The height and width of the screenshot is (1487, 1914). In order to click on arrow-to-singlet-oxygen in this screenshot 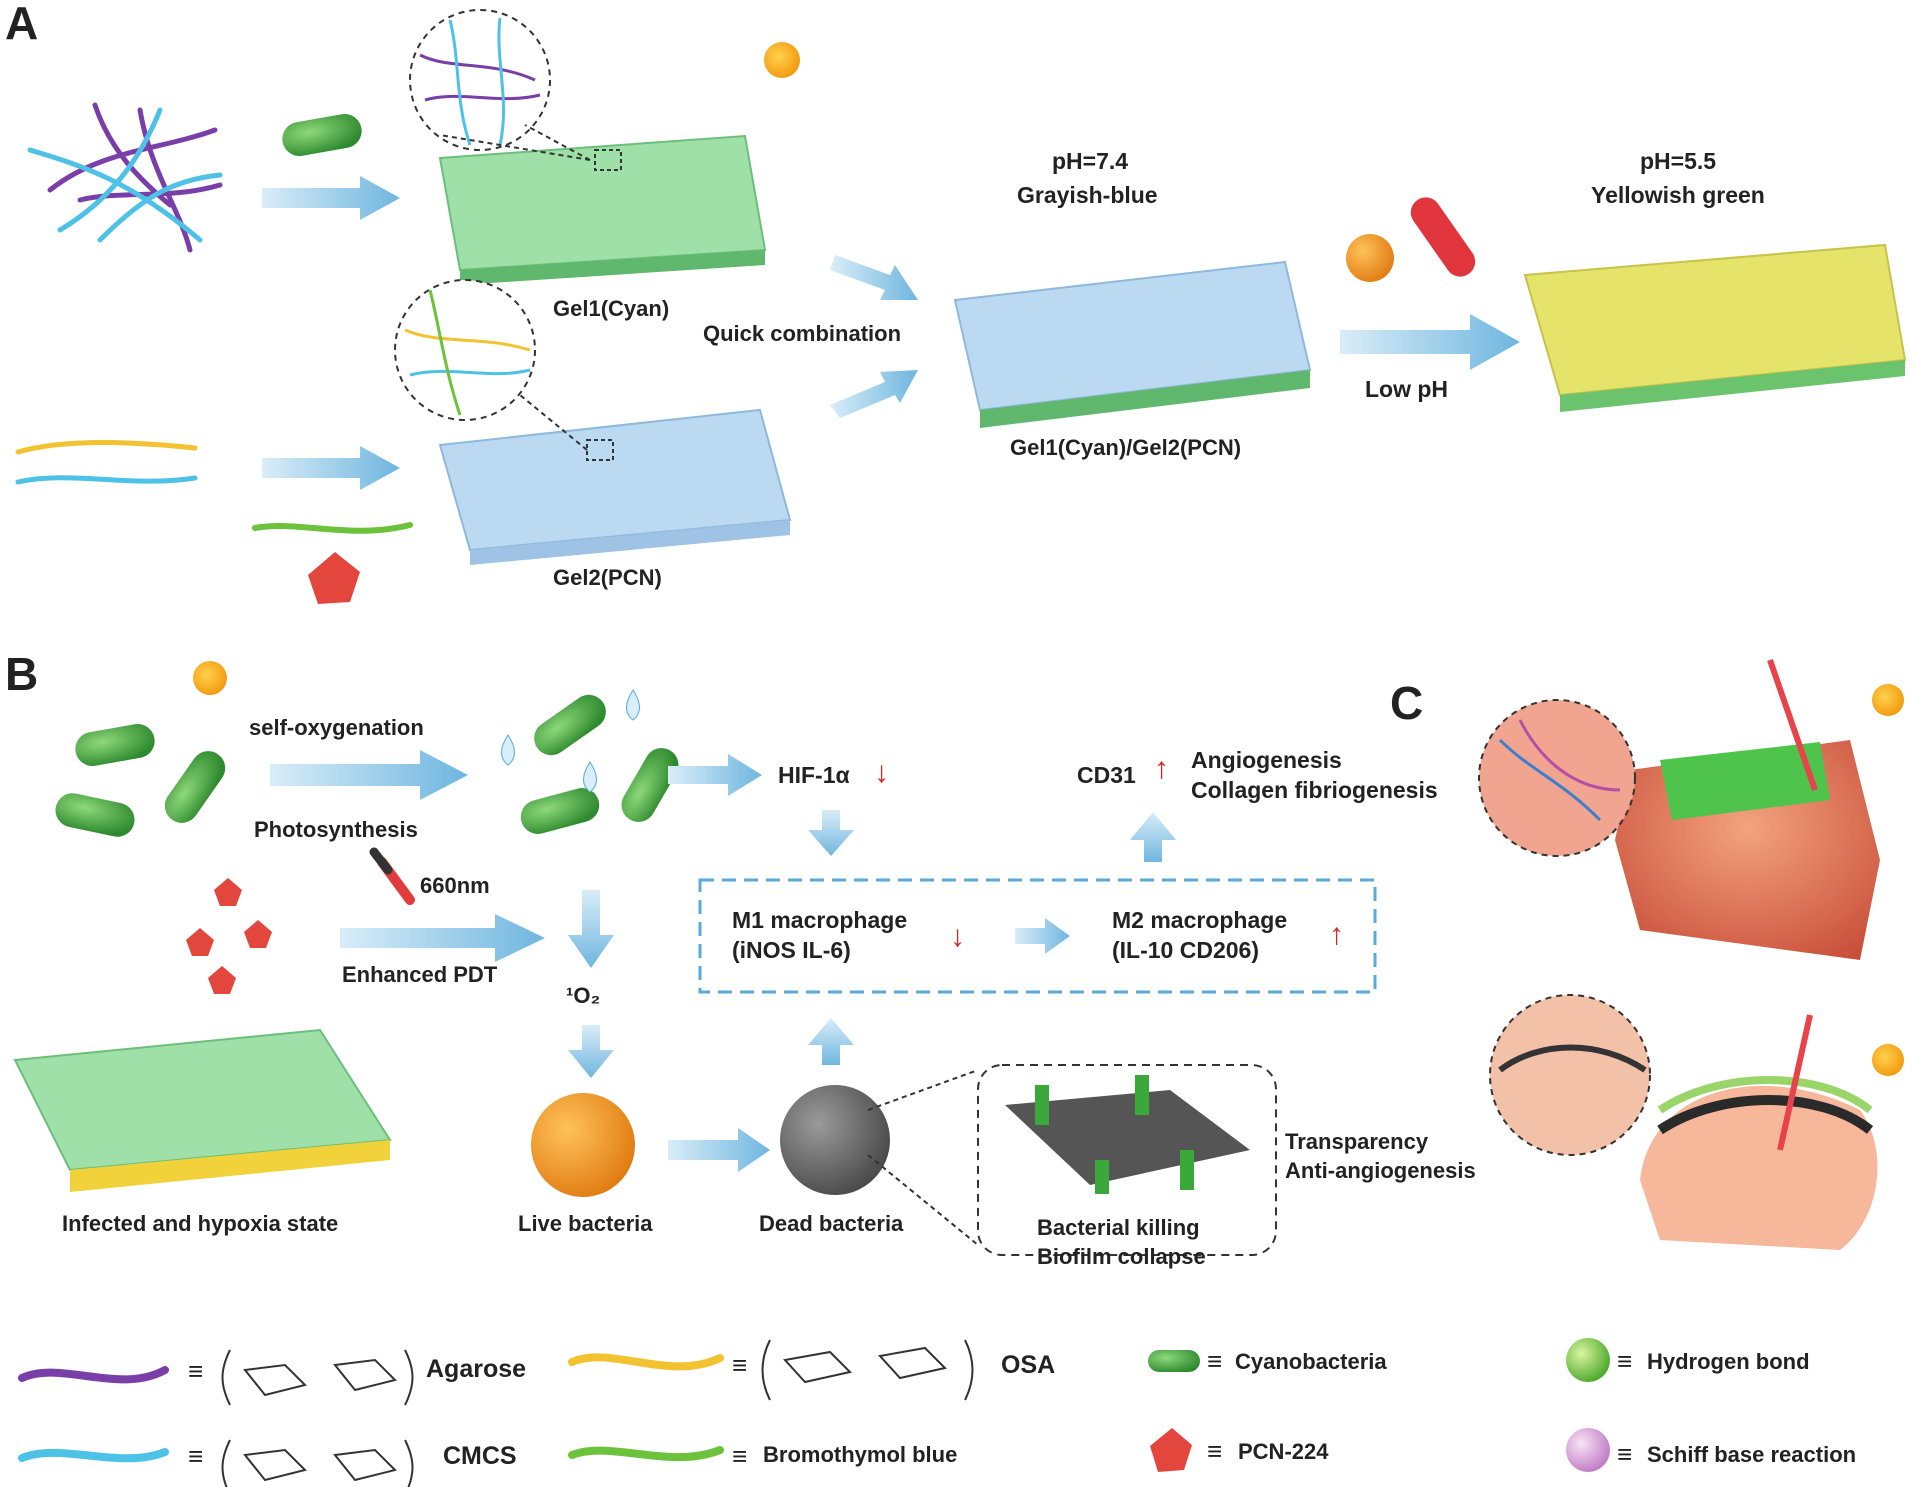, I will do `click(591, 929)`.